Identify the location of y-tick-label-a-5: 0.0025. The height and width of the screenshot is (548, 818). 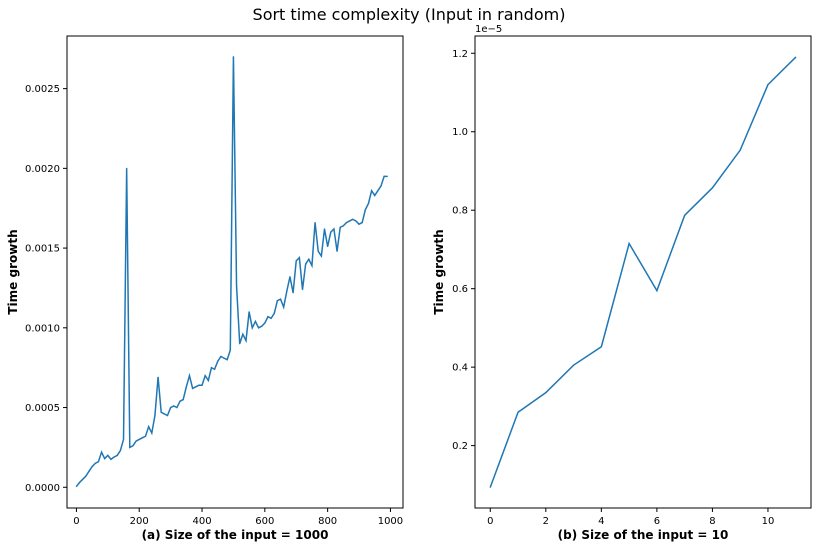
(42, 89).